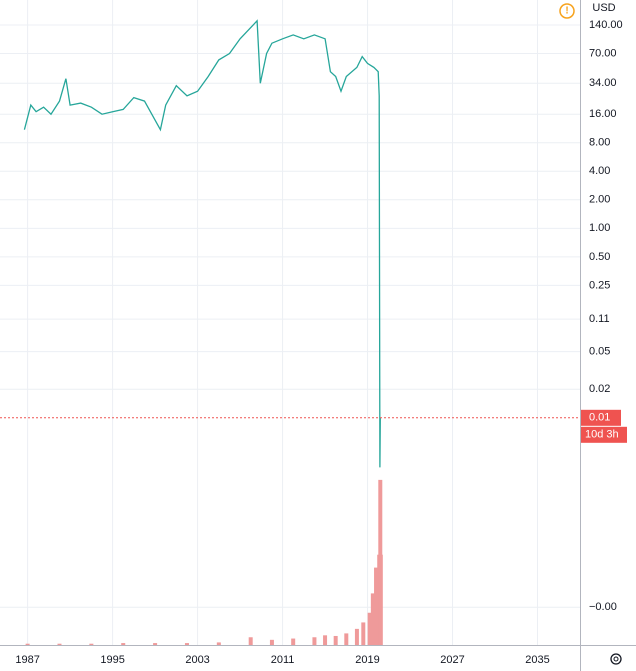  What do you see at coordinates (599, 143) in the screenshot?
I see `y-tick-label: 8.00` at bounding box center [599, 143].